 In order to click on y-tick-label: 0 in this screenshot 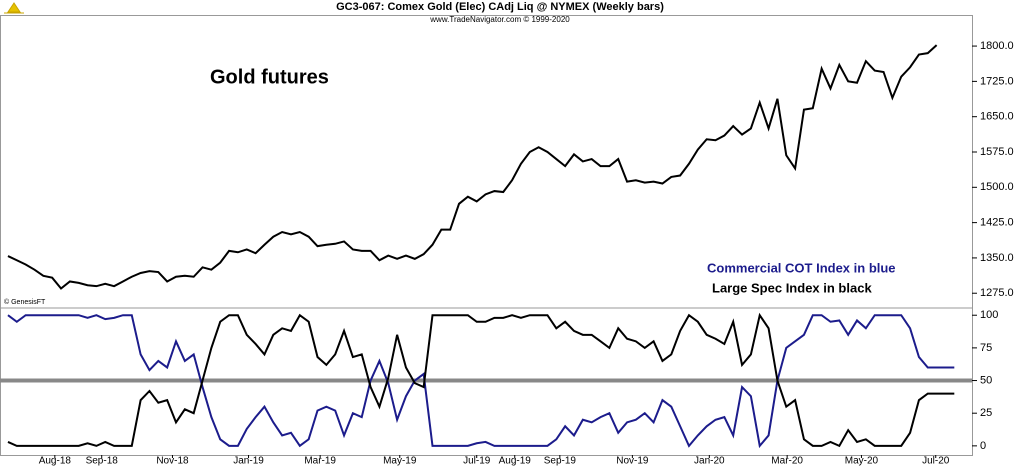, I will do `click(983, 446)`.